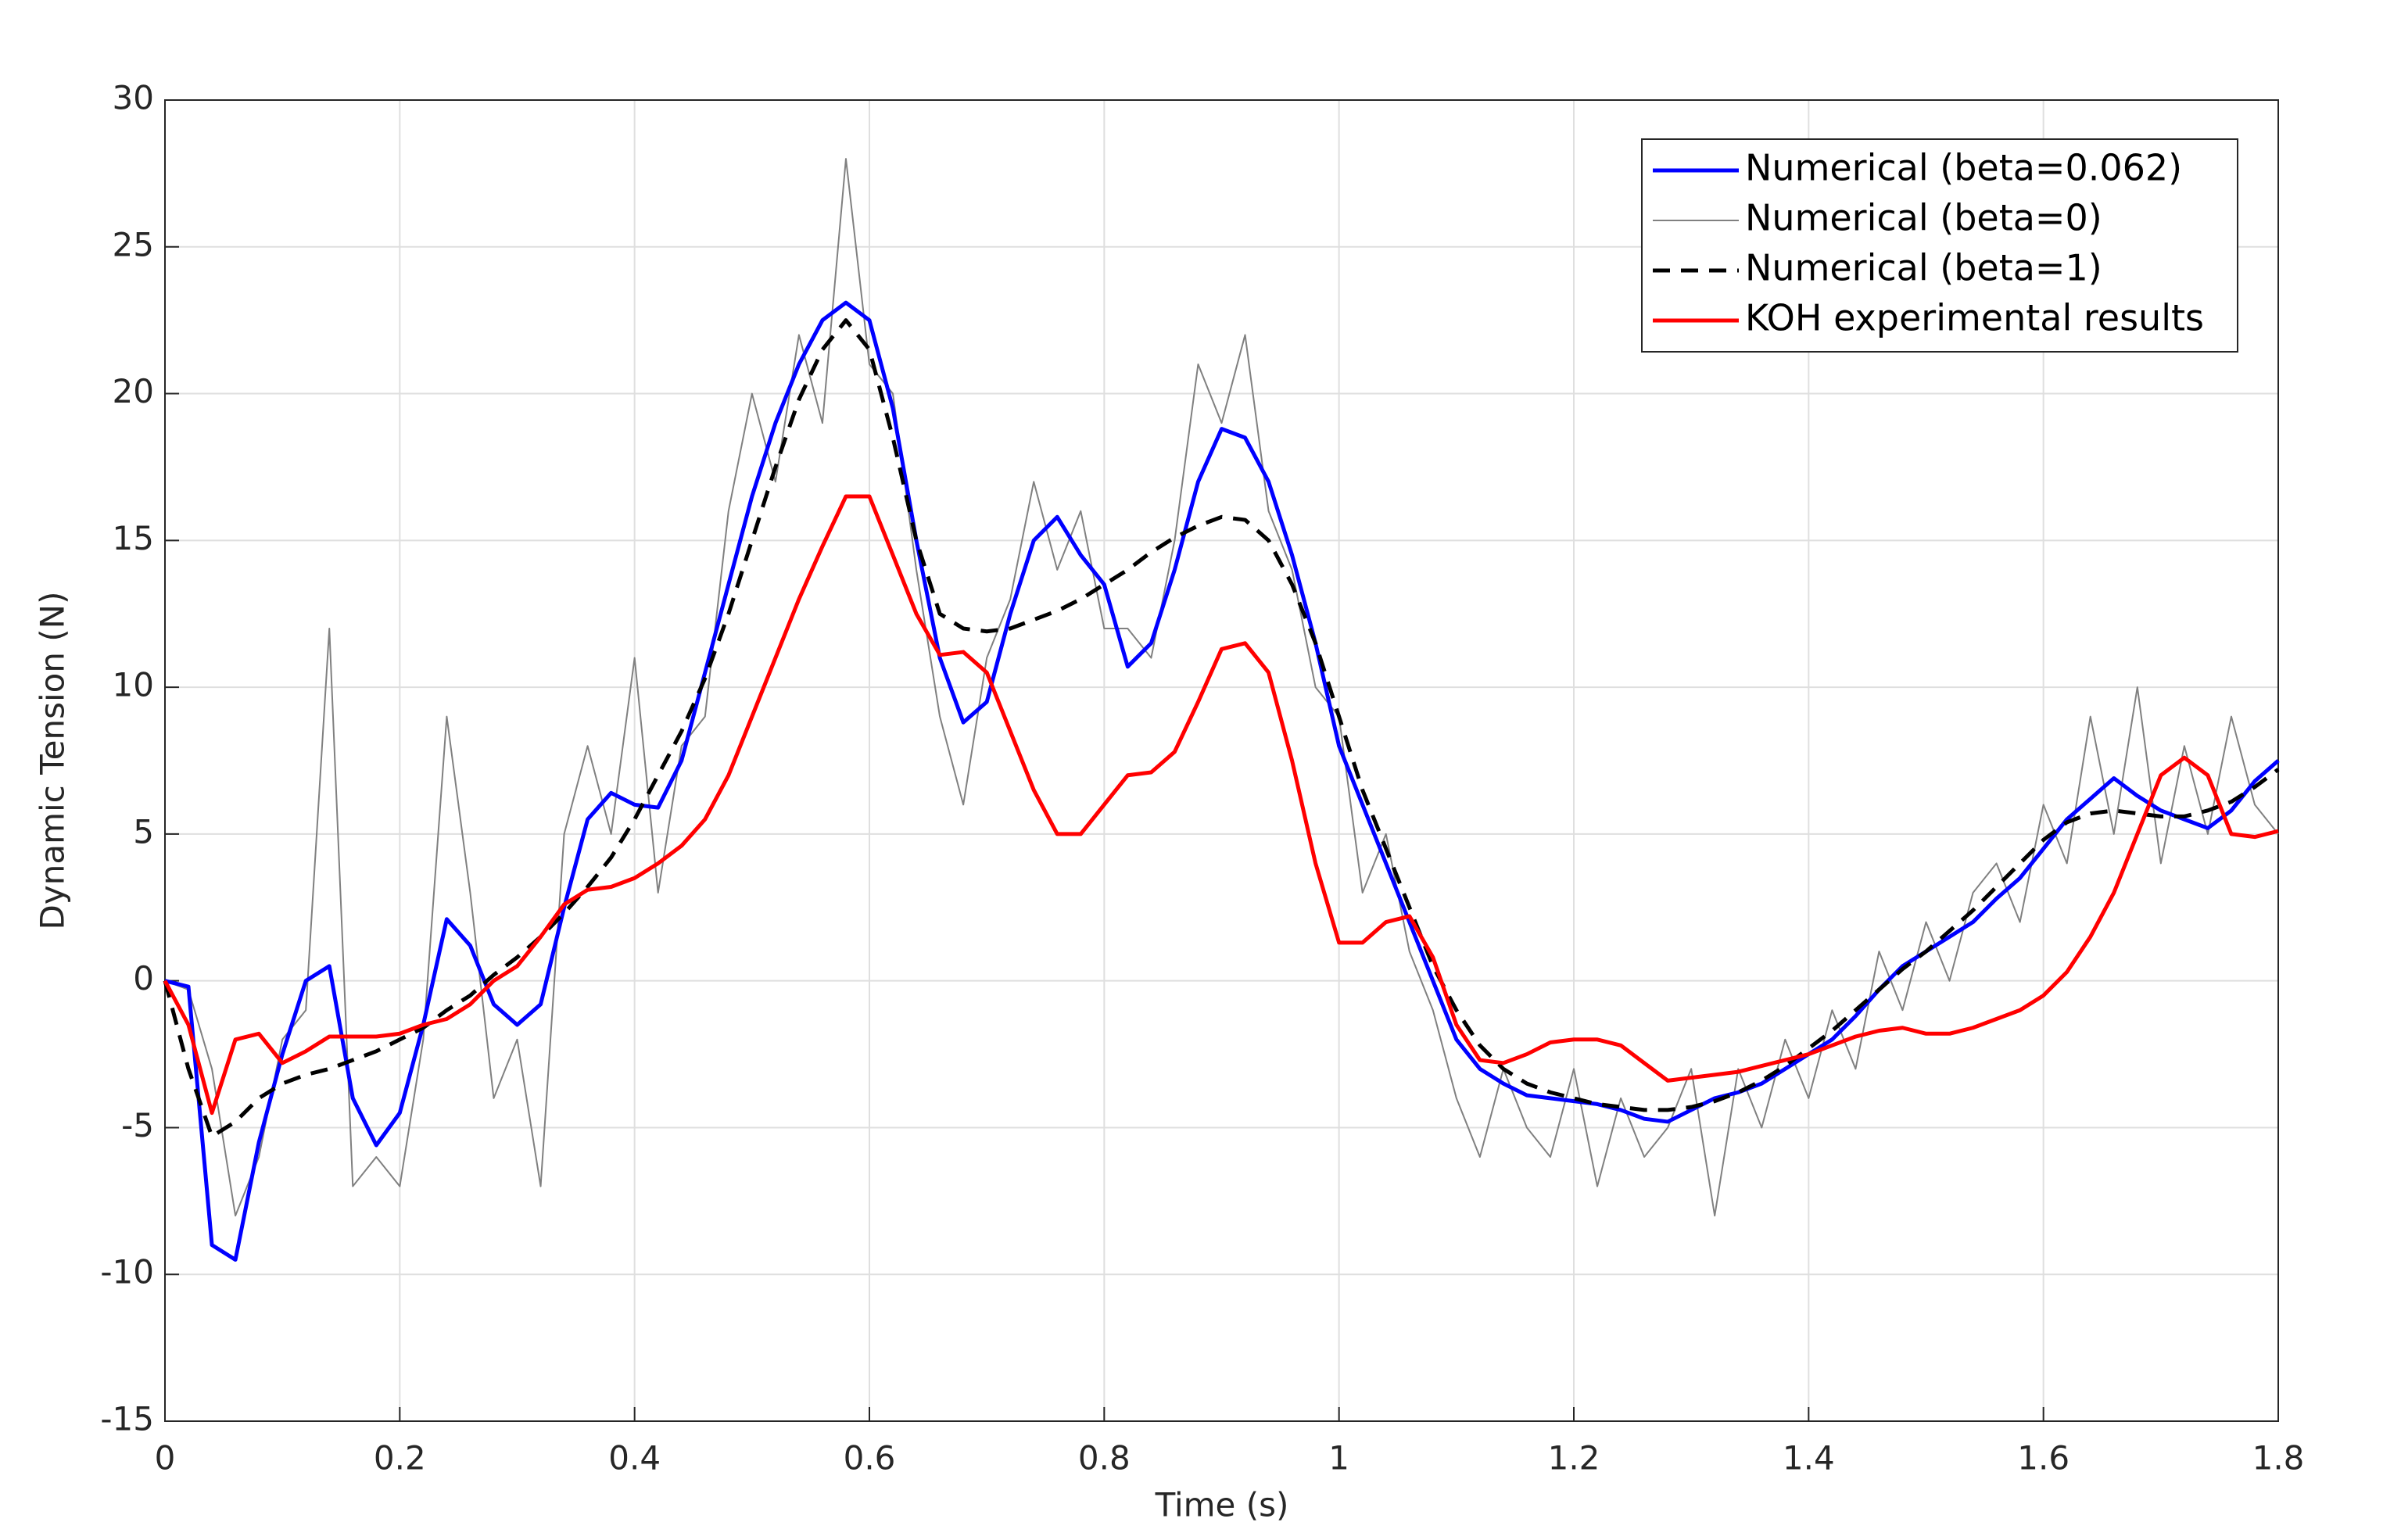 Image resolution: width=2401 pixels, height=1540 pixels. I want to click on x-tick-label: 1, so click(1338, 1458).